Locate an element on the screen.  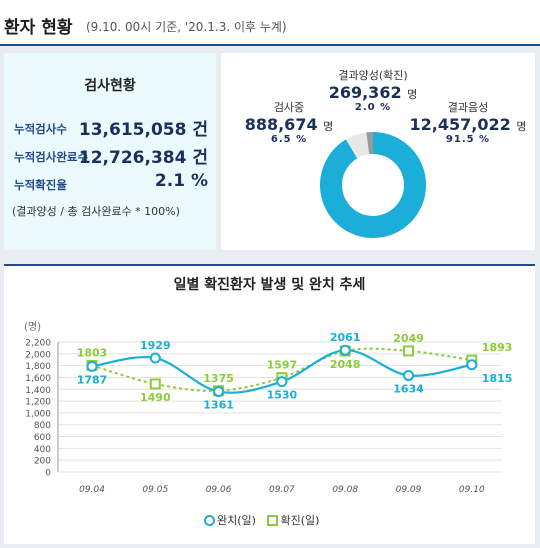
stat-label: 누적검사완료수 is located at coordinates (51, 157).